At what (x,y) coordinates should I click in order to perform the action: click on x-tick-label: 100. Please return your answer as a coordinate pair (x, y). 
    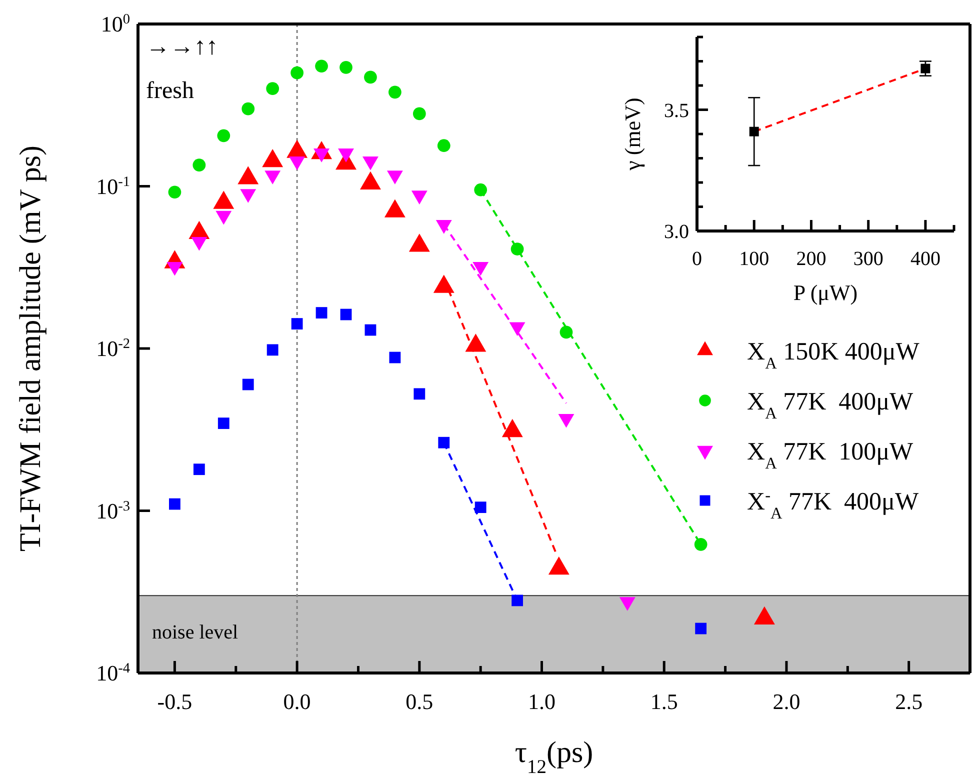
    Looking at the image, I should click on (754, 259).